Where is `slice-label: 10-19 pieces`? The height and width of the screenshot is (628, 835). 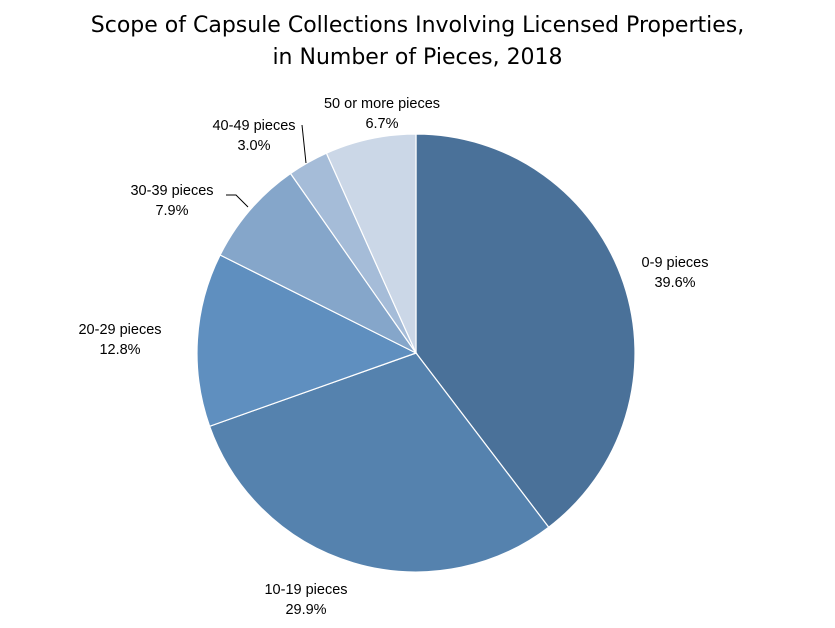 slice-label: 10-19 pieces is located at coordinates (305, 590).